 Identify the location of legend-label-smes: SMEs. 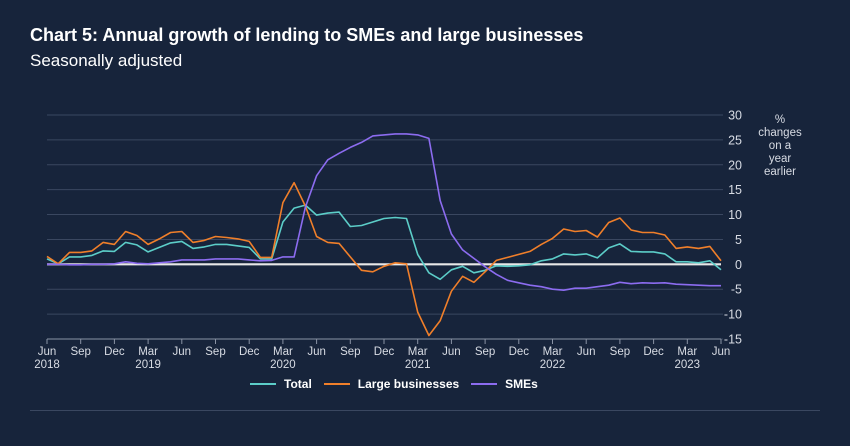
(521, 384).